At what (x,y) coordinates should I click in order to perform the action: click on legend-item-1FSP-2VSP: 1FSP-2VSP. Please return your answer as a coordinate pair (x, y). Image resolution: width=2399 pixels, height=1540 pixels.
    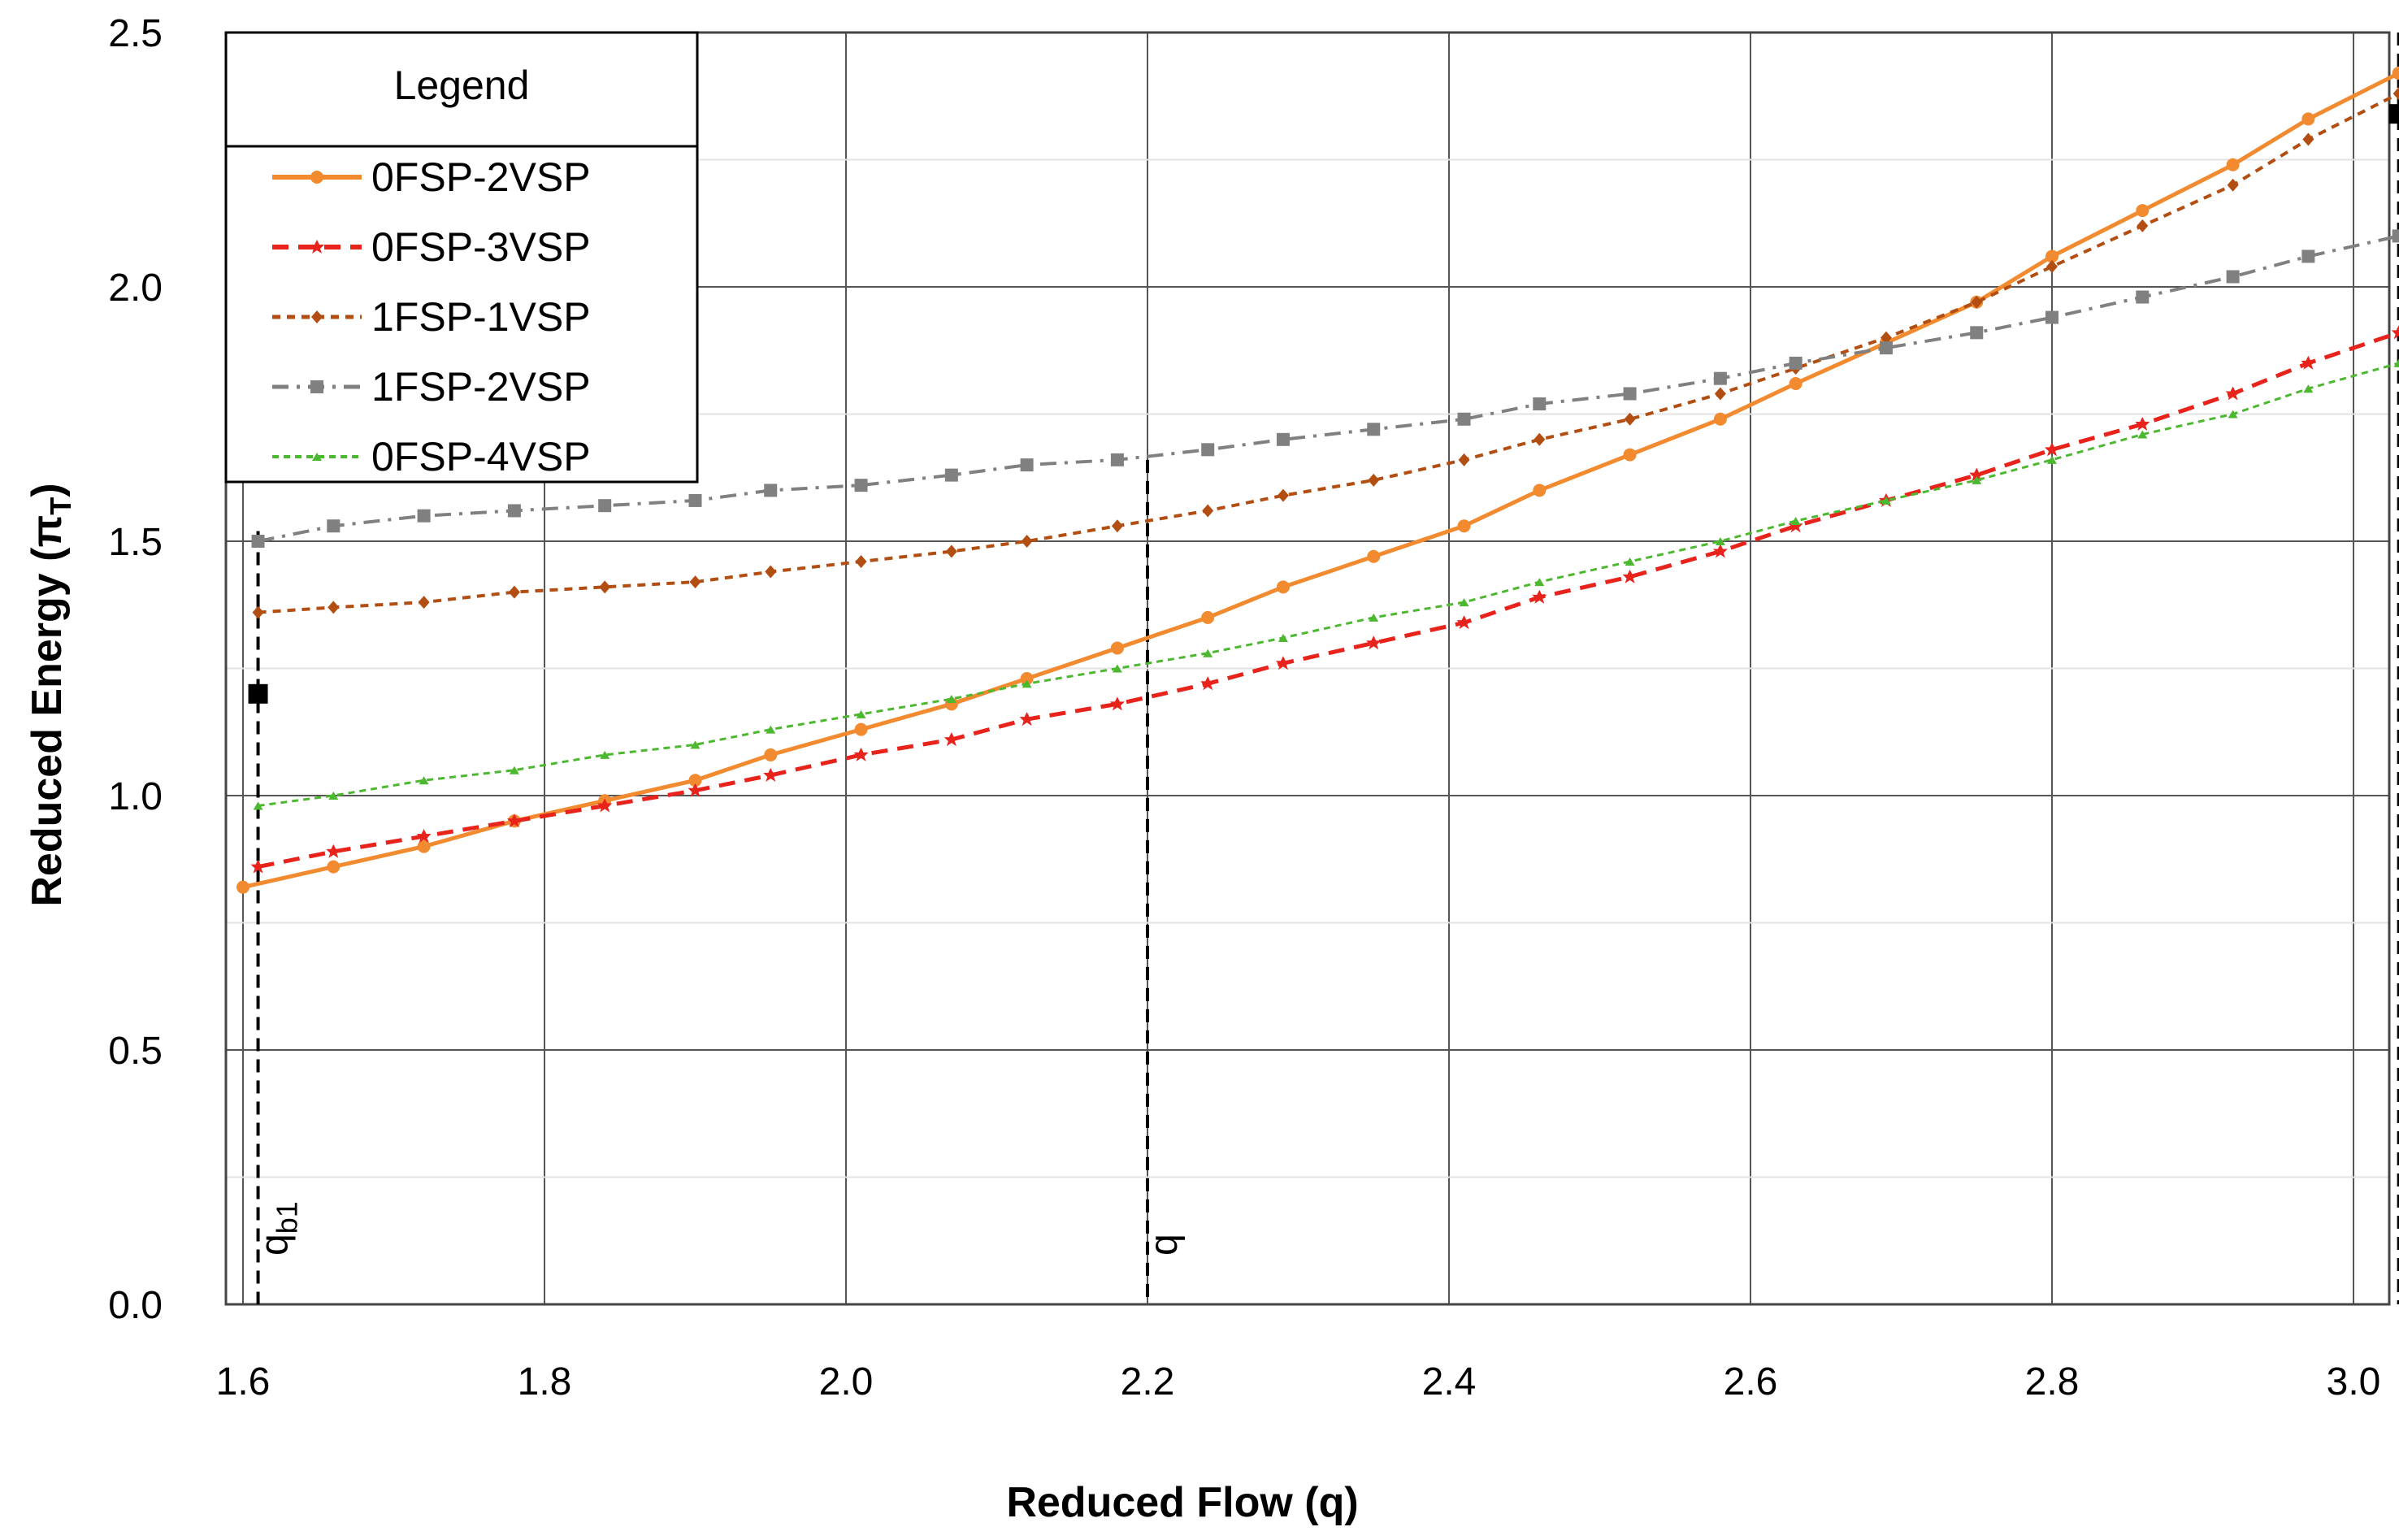
    Looking at the image, I should click on (431, 387).